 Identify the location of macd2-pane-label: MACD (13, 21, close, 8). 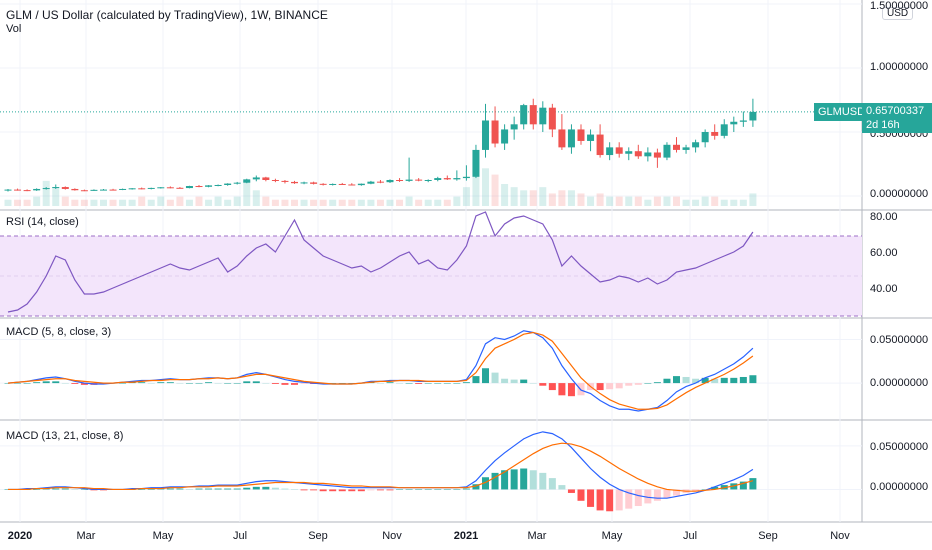
(65, 436).